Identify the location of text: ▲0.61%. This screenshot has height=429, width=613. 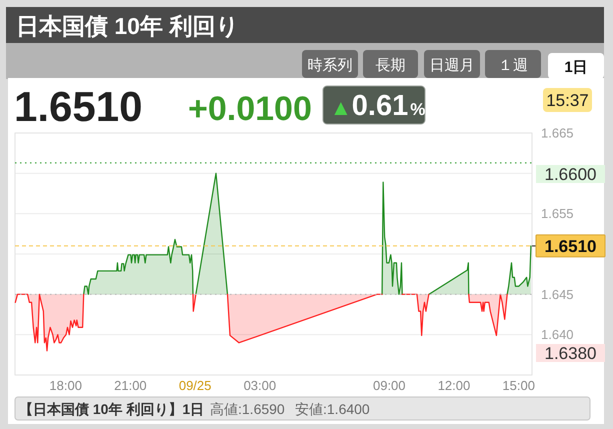
(378, 106).